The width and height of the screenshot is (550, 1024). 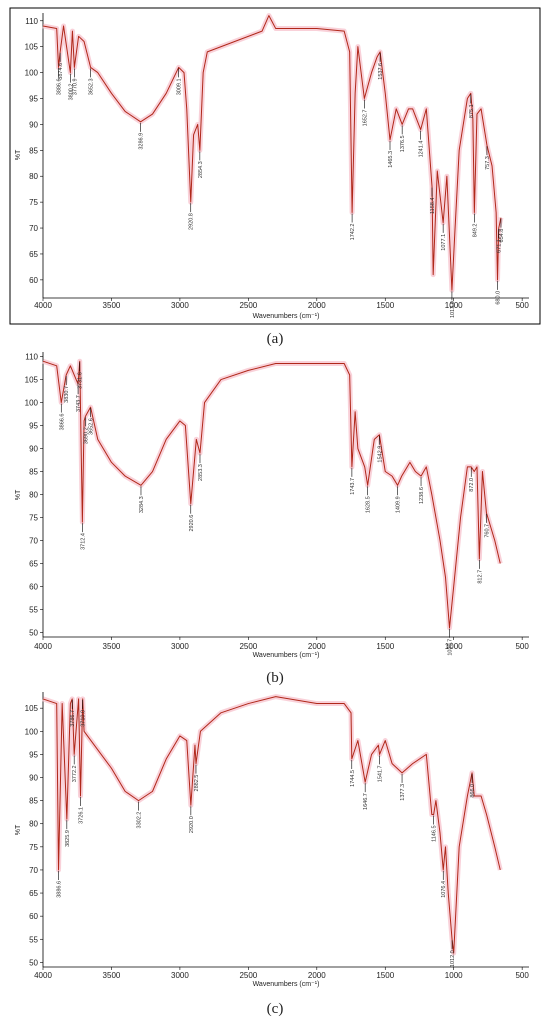 What do you see at coordinates (499, 298) in the screenshot?
I see `annotation-label: 680.0` at bounding box center [499, 298].